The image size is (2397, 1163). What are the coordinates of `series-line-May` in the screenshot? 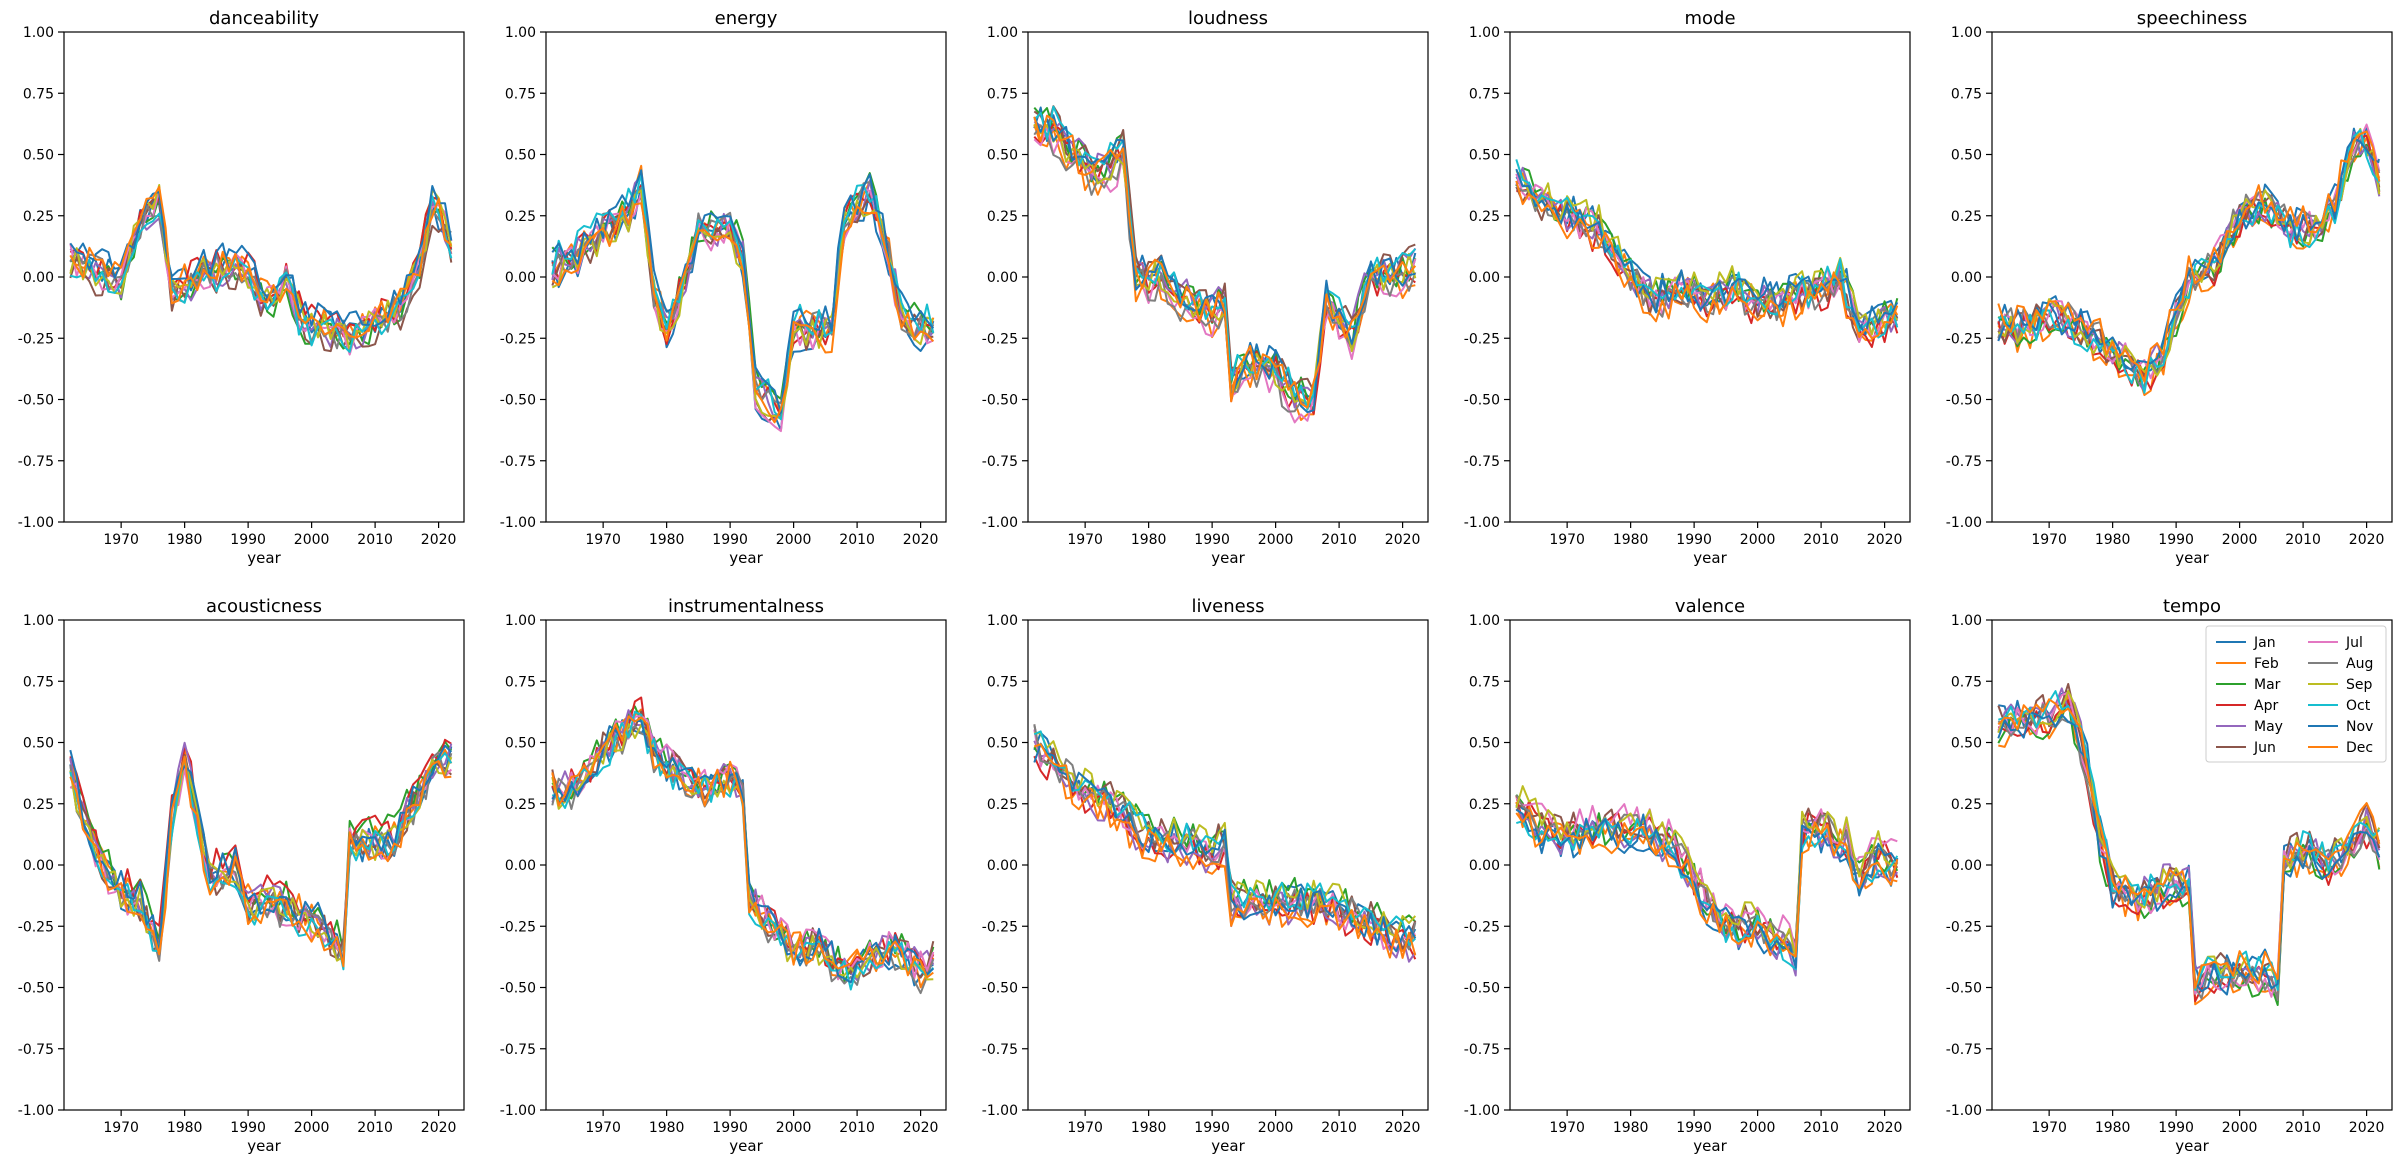 It's located at (261, 851).